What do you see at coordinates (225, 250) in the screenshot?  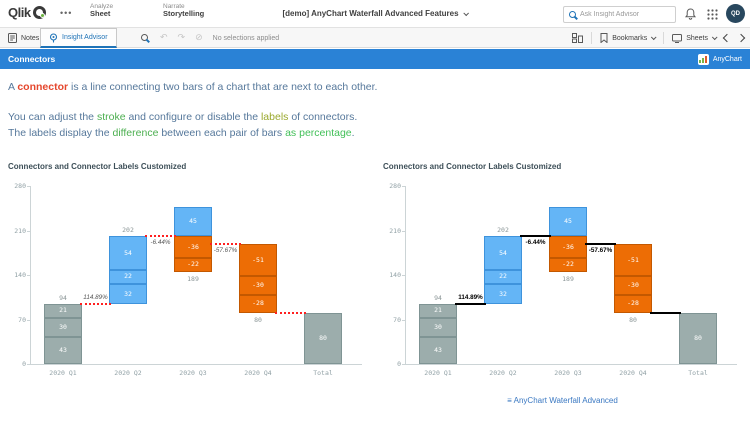 I see `connector-label: -57.67%` at bounding box center [225, 250].